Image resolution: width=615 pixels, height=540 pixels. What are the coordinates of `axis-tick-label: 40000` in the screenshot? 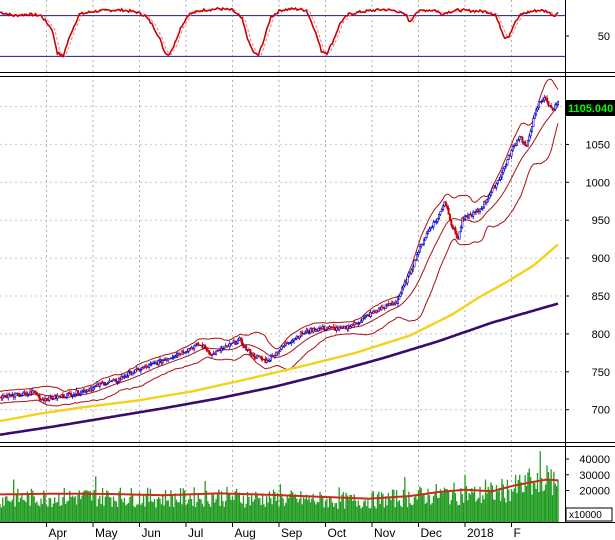 It's located at (594, 460).